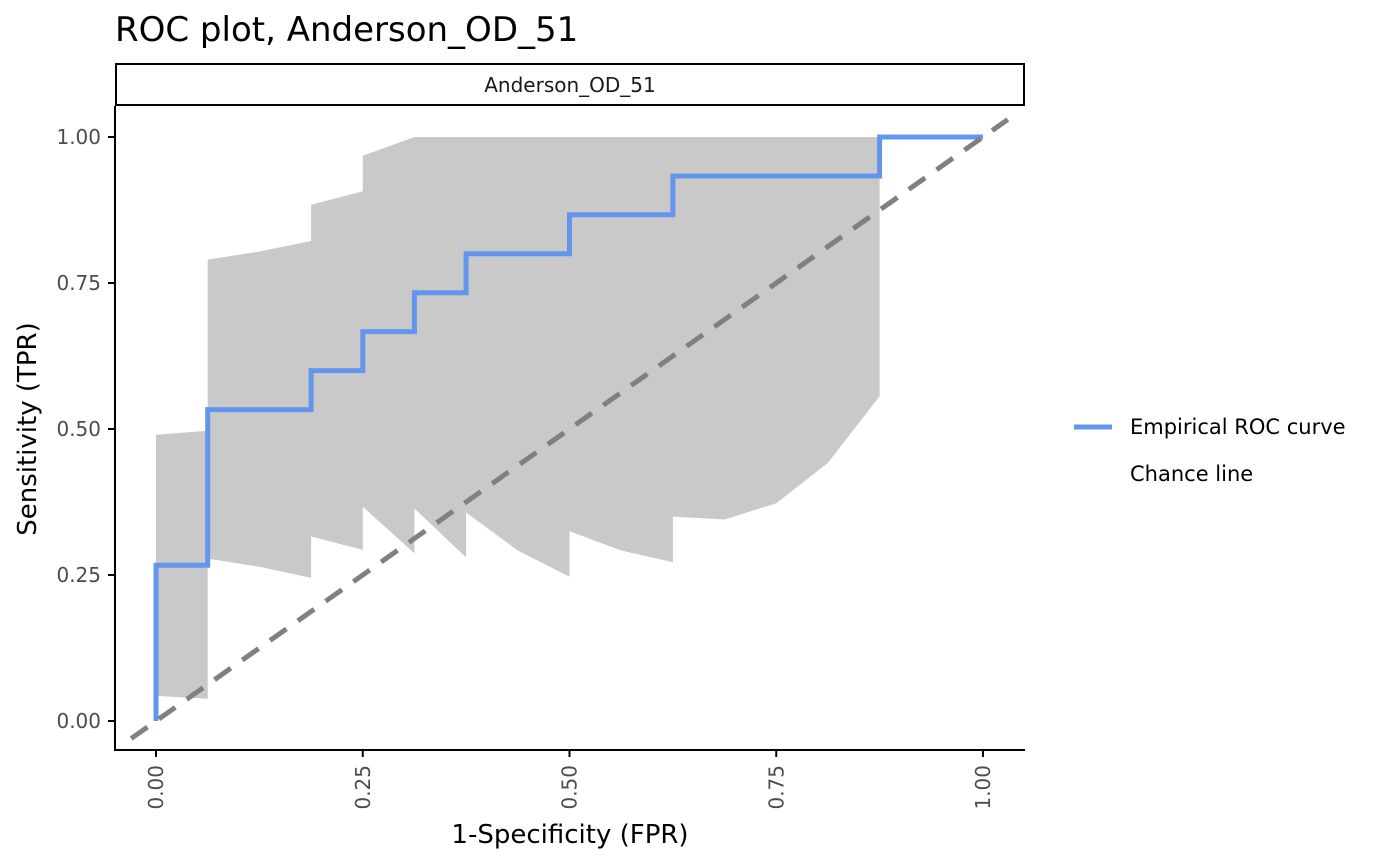  Describe the element at coordinates (569, 835) in the screenshot. I see `x-axis-title: 1-Specificity (FPR)` at that location.